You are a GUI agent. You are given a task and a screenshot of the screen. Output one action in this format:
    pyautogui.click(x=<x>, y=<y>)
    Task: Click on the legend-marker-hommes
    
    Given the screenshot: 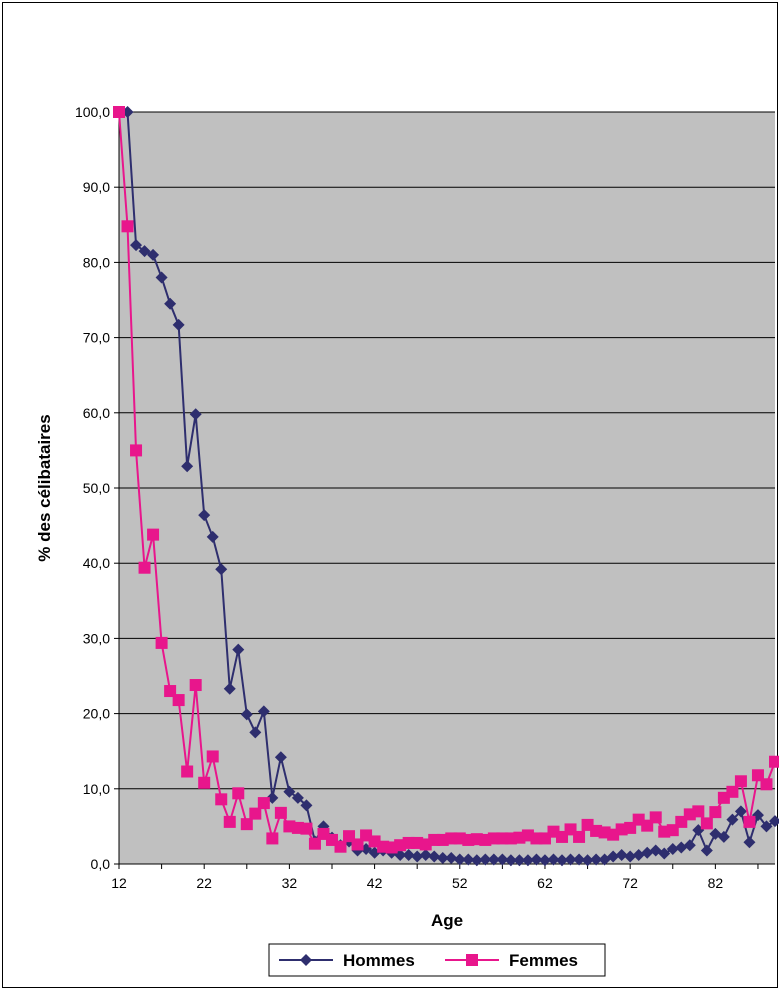 What is the action you would take?
    pyautogui.click(x=306, y=960)
    